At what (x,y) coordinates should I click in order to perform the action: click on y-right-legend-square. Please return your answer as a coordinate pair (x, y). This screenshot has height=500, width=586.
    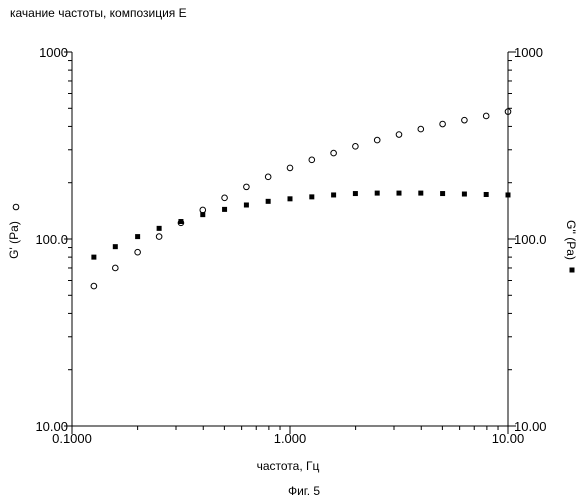
    Looking at the image, I should click on (572, 270).